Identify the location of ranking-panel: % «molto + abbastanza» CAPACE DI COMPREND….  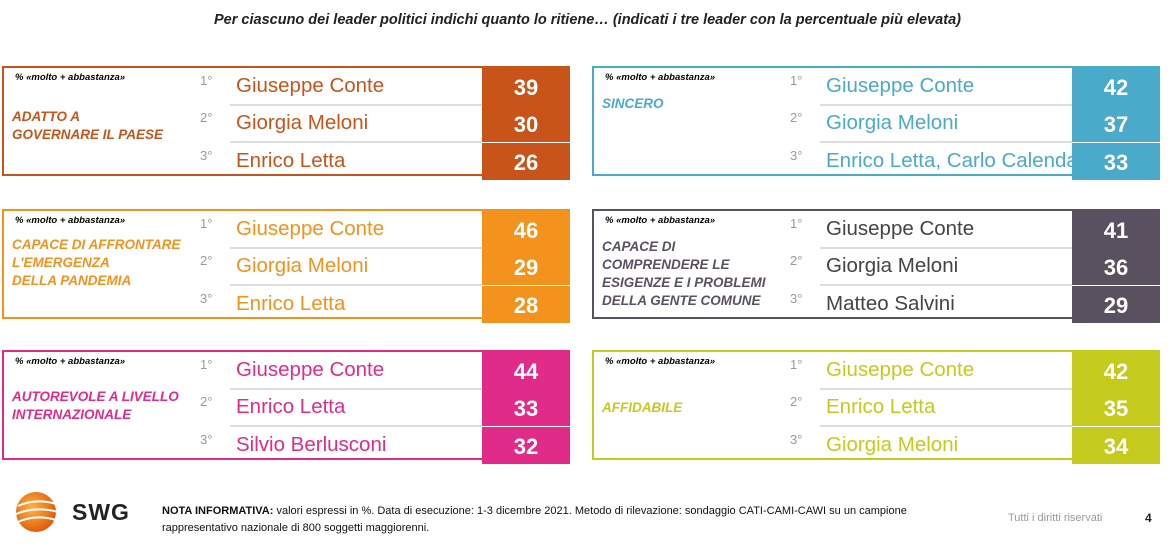
(876, 266).